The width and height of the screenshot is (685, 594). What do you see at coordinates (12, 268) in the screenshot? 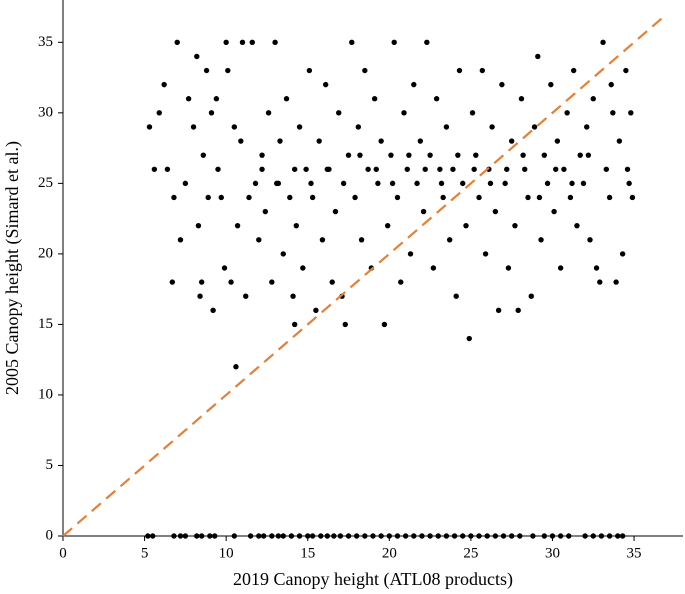
I see `y-axis-title: 2005 Canopy height (Simard et al.)` at bounding box center [12, 268].